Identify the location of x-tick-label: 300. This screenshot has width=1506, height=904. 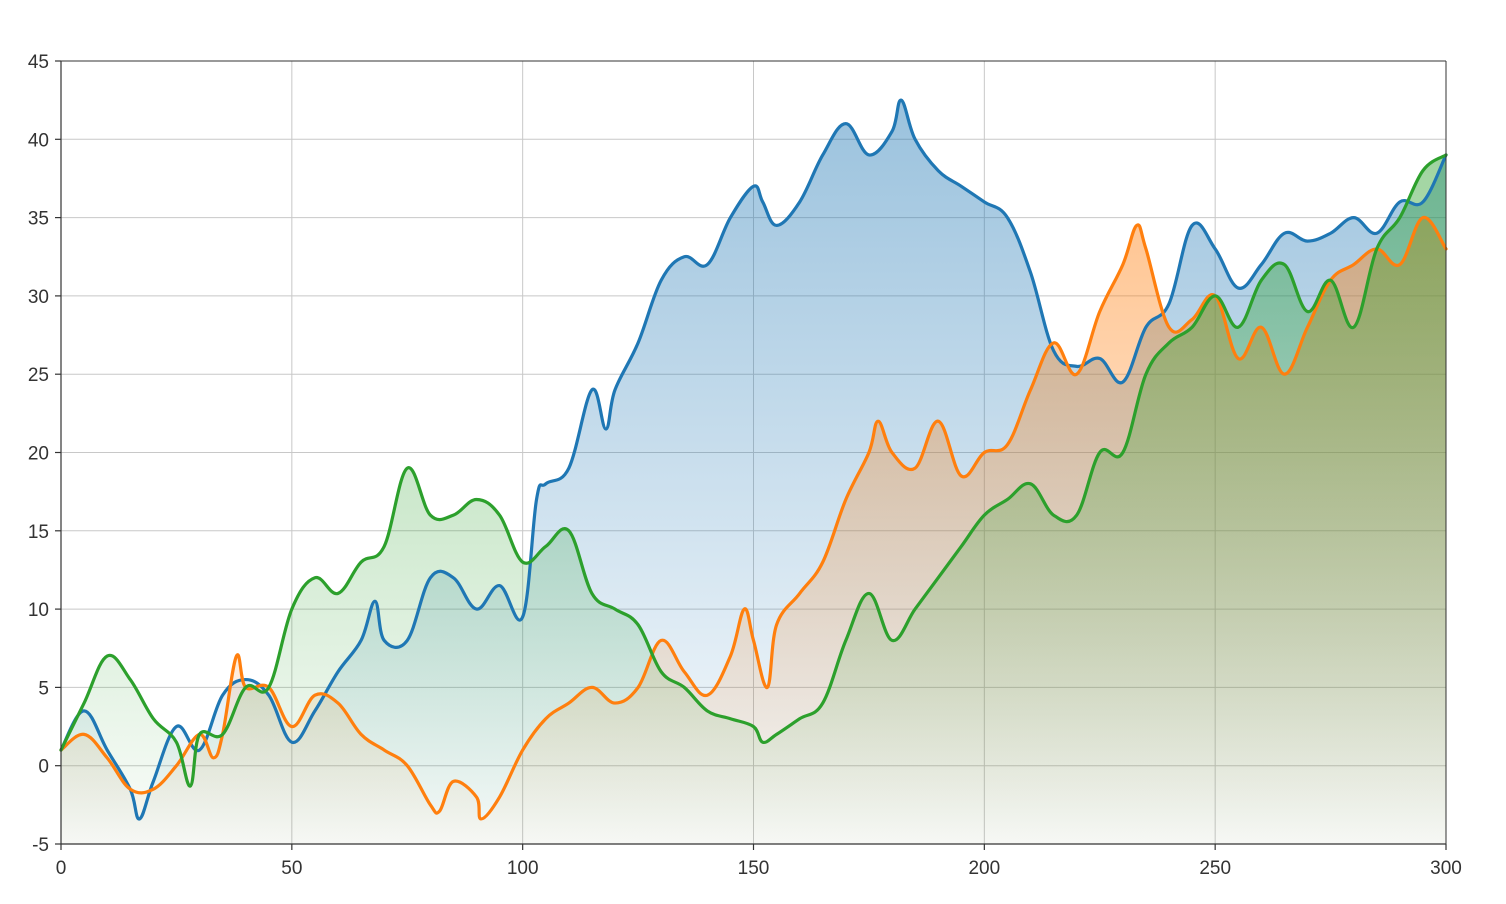
(1446, 868).